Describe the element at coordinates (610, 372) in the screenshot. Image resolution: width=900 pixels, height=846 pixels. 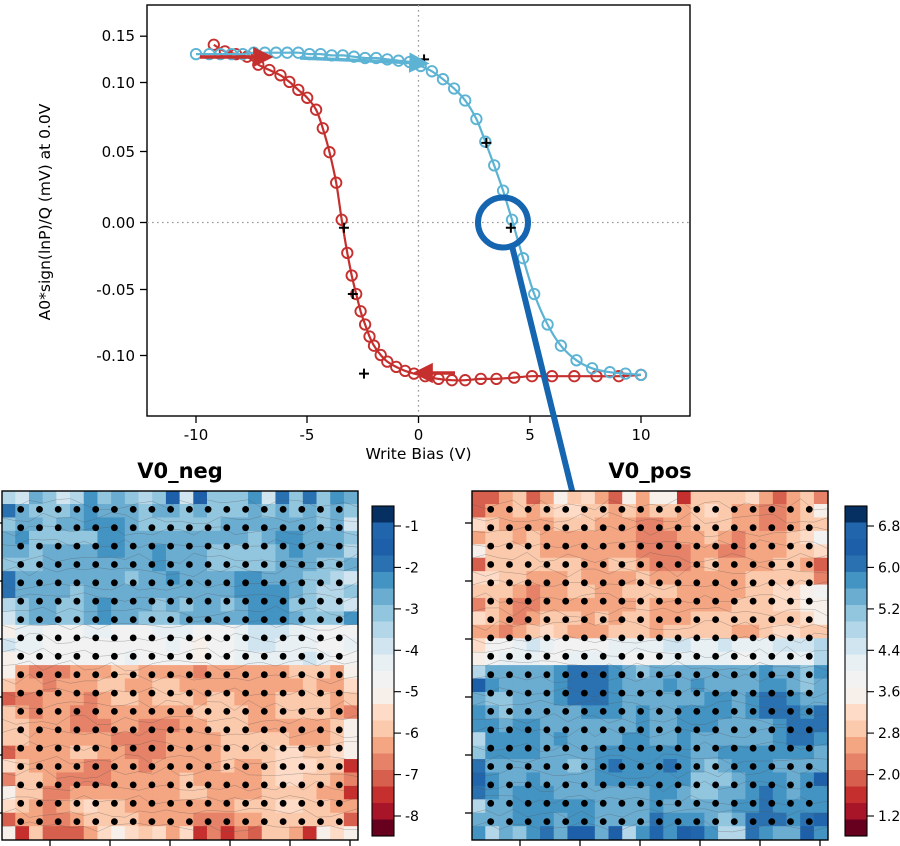
I see `data-point` at that location.